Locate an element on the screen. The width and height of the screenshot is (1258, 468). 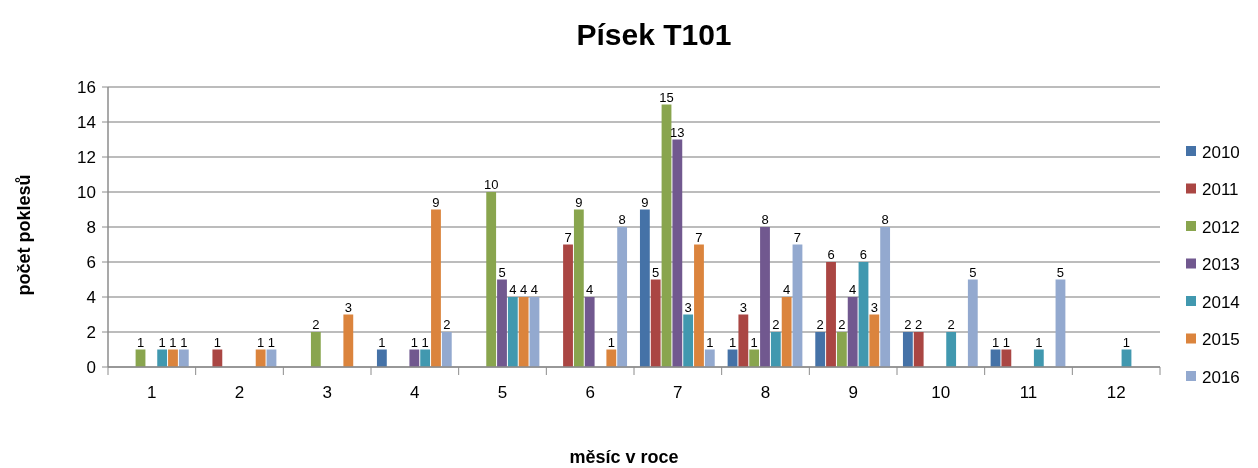
data-label: 13 is located at coordinates (677, 132).